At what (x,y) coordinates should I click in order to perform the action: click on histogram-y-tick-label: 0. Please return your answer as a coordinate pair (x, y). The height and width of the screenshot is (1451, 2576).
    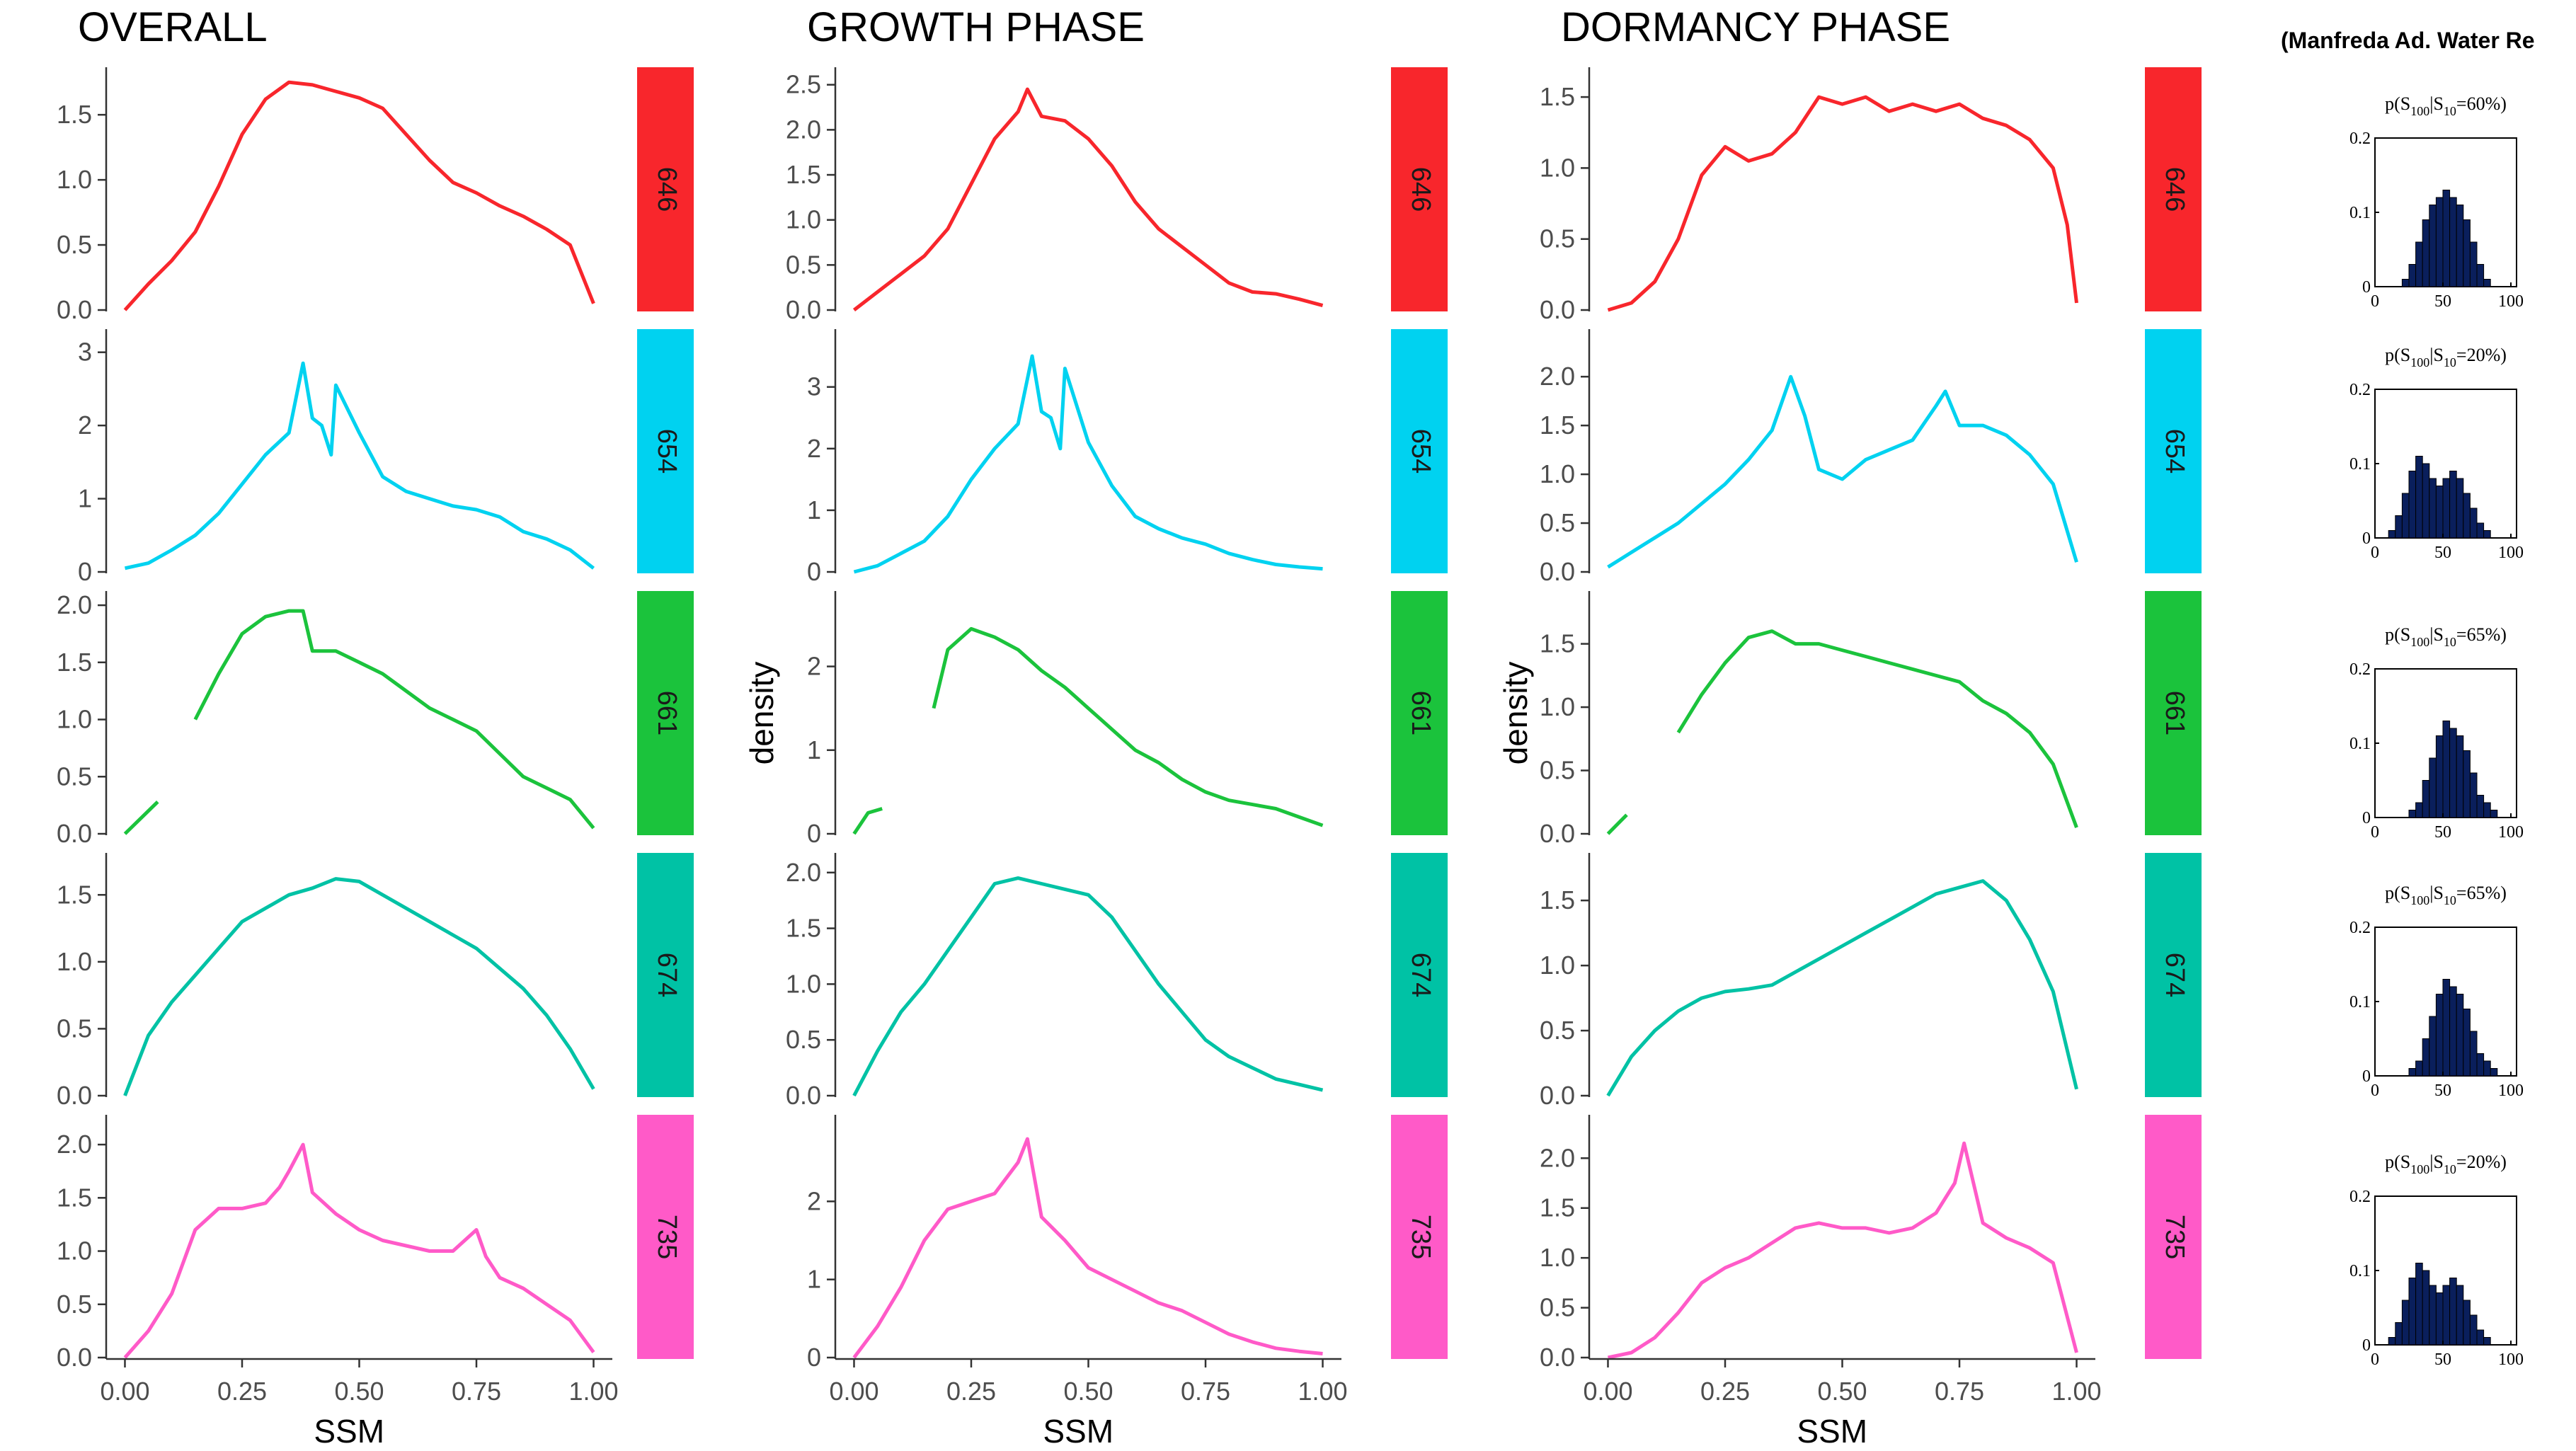
    Looking at the image, I should click on (2366, 1345).